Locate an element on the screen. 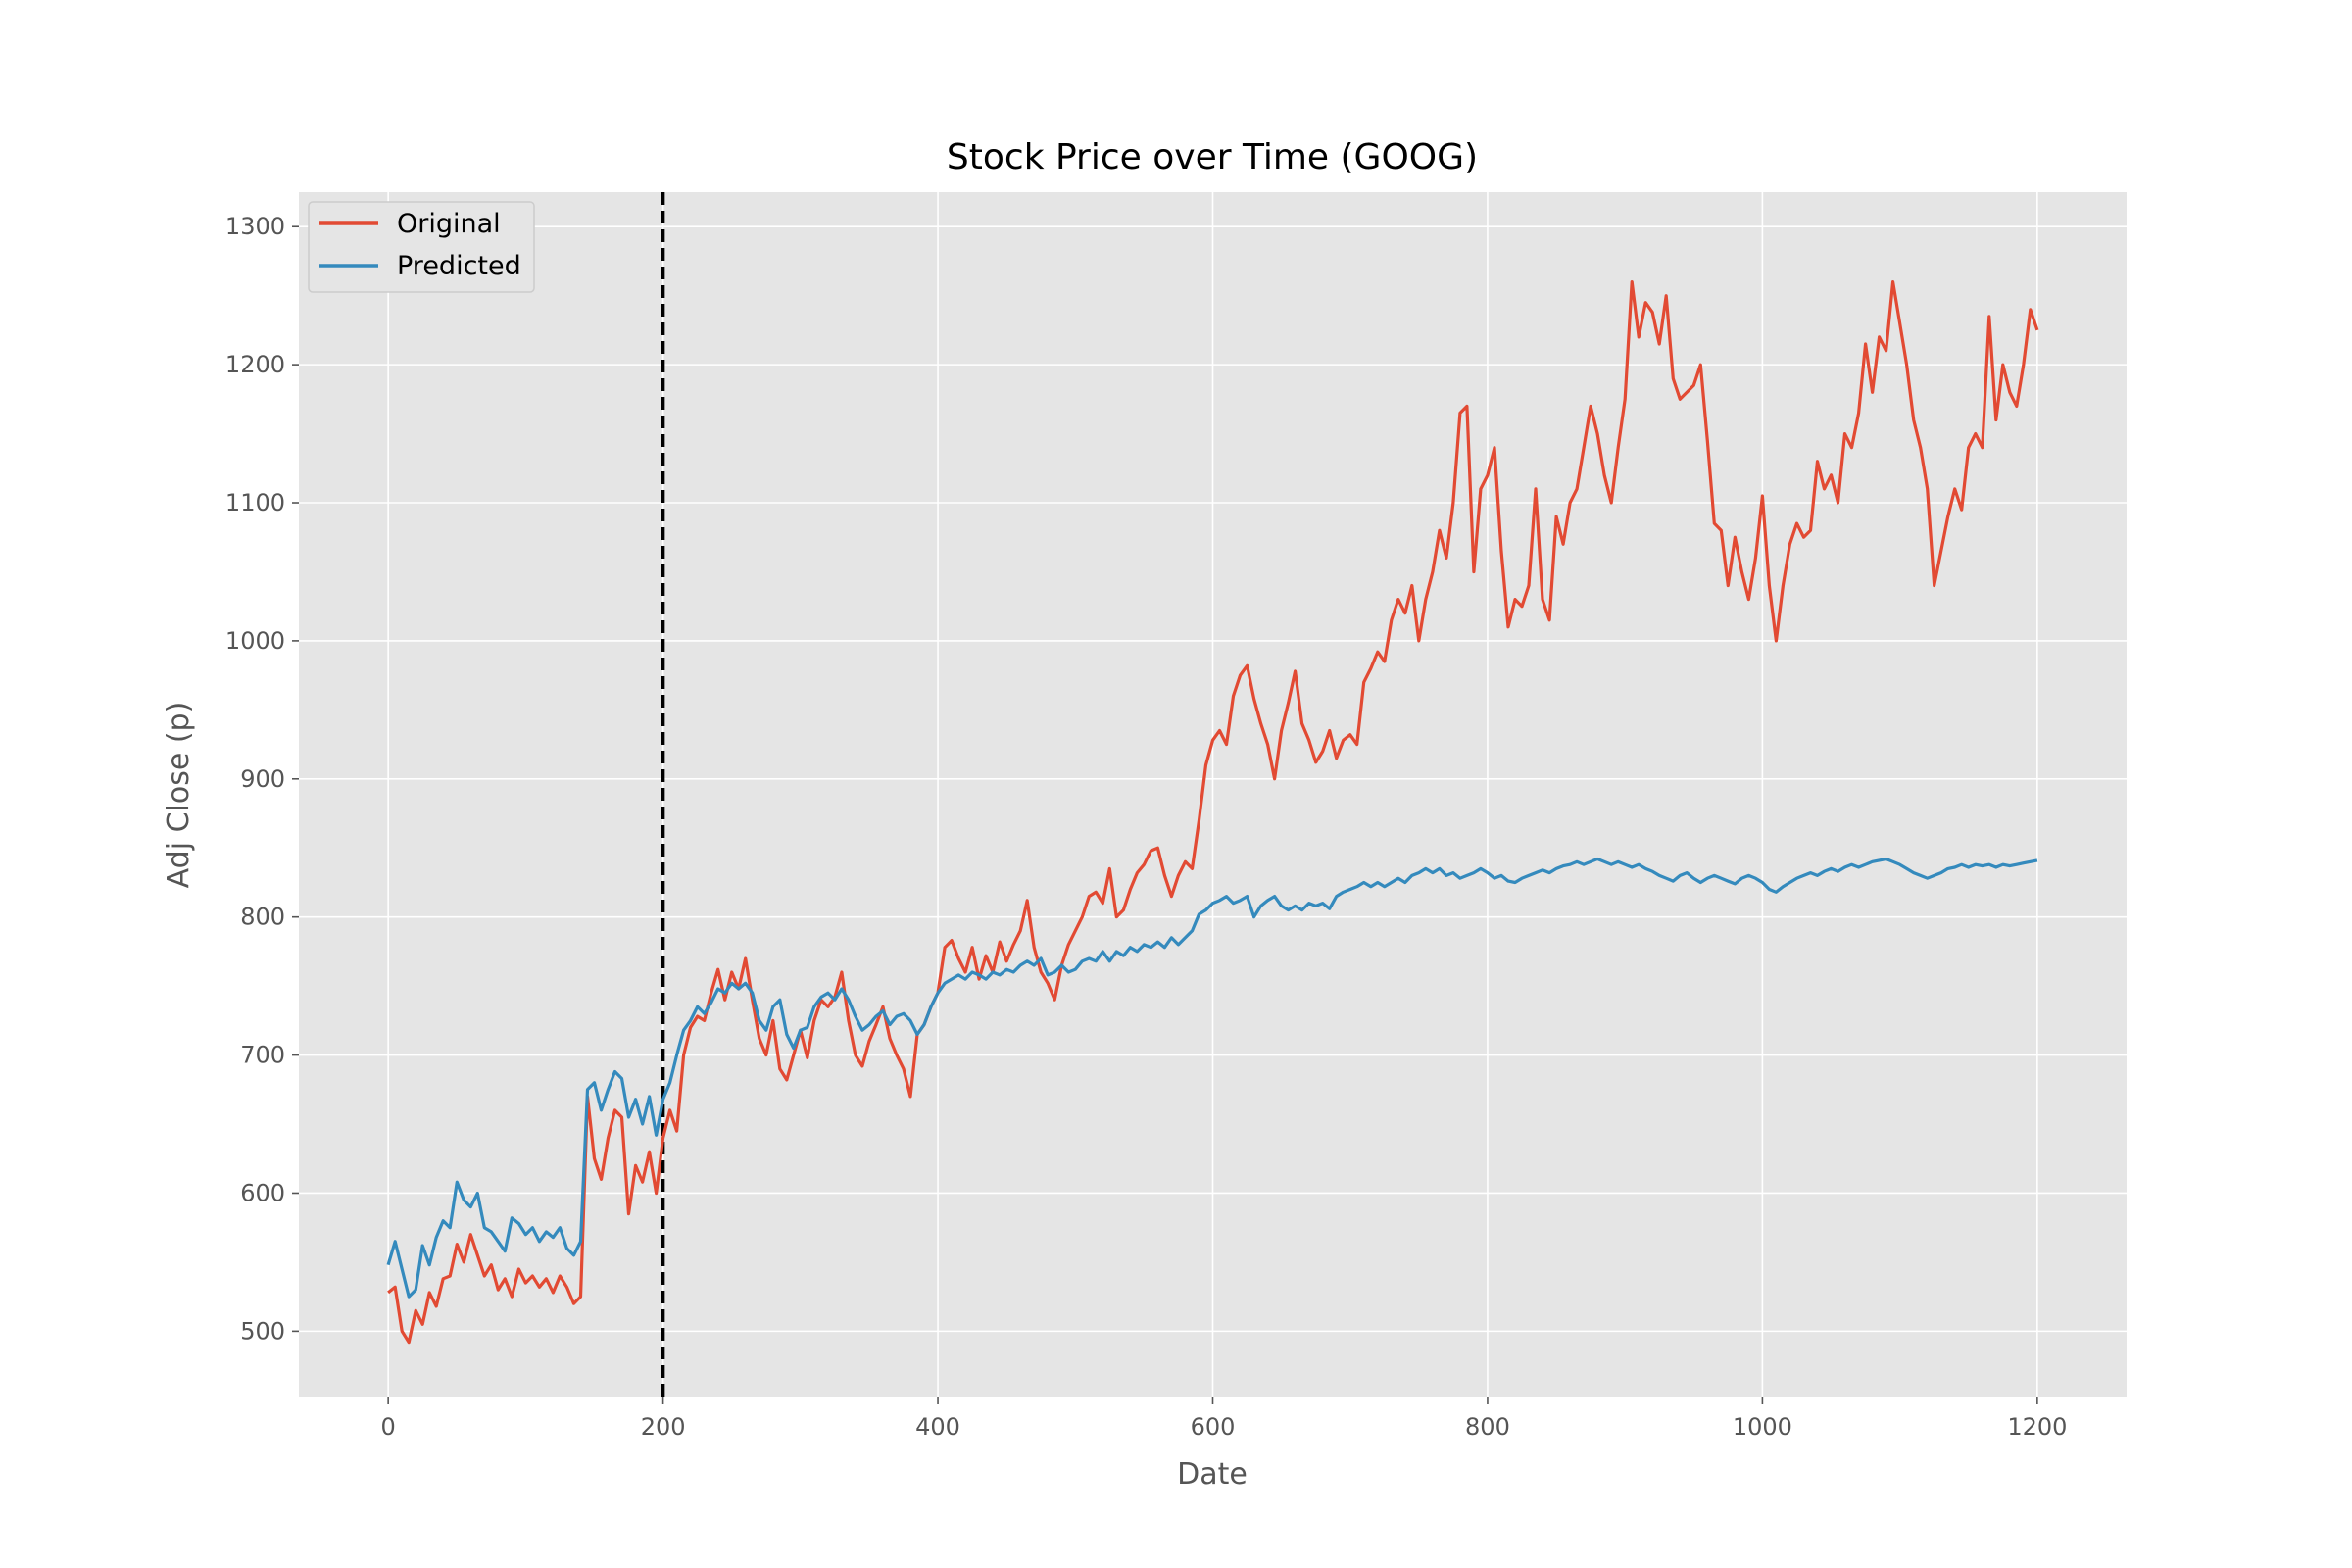  y-axis-label: Adj Close (p) is located at coordinates (179, 795).